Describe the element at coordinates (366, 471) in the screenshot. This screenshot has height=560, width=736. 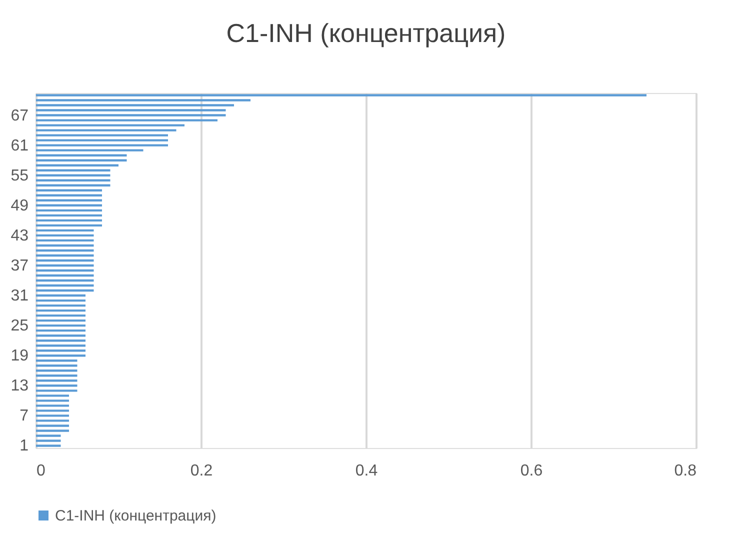
I see `x-tick-label: 0.4` at that location.